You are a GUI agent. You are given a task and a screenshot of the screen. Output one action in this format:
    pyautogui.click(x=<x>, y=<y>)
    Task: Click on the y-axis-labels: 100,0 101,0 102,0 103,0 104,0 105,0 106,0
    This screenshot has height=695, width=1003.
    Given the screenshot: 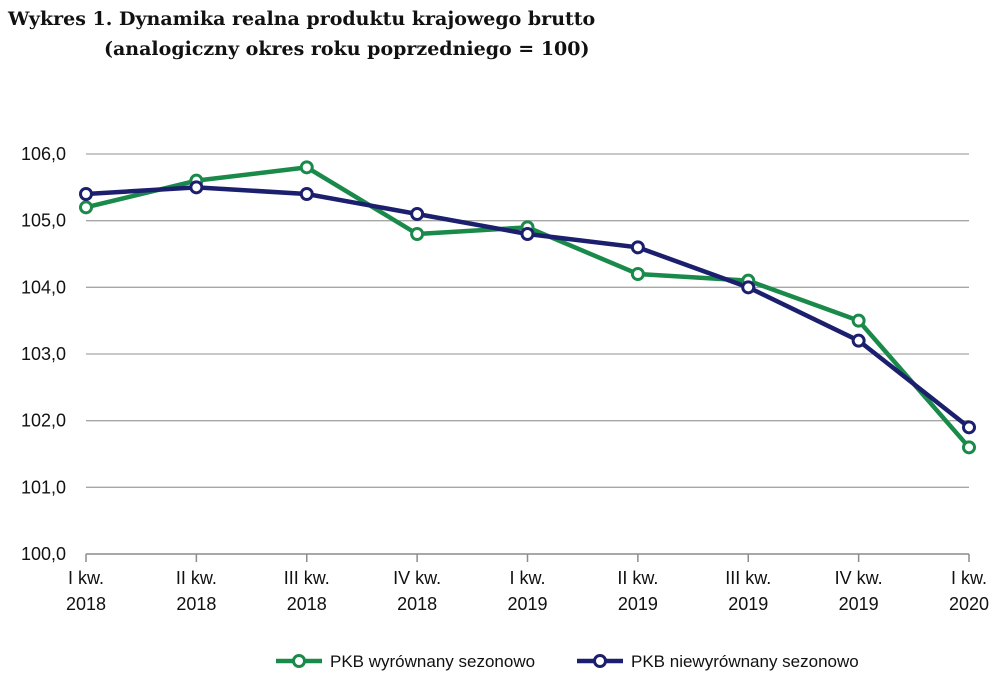 What is the action you would take?
    pyautogui.click(x=43, y=354)
    